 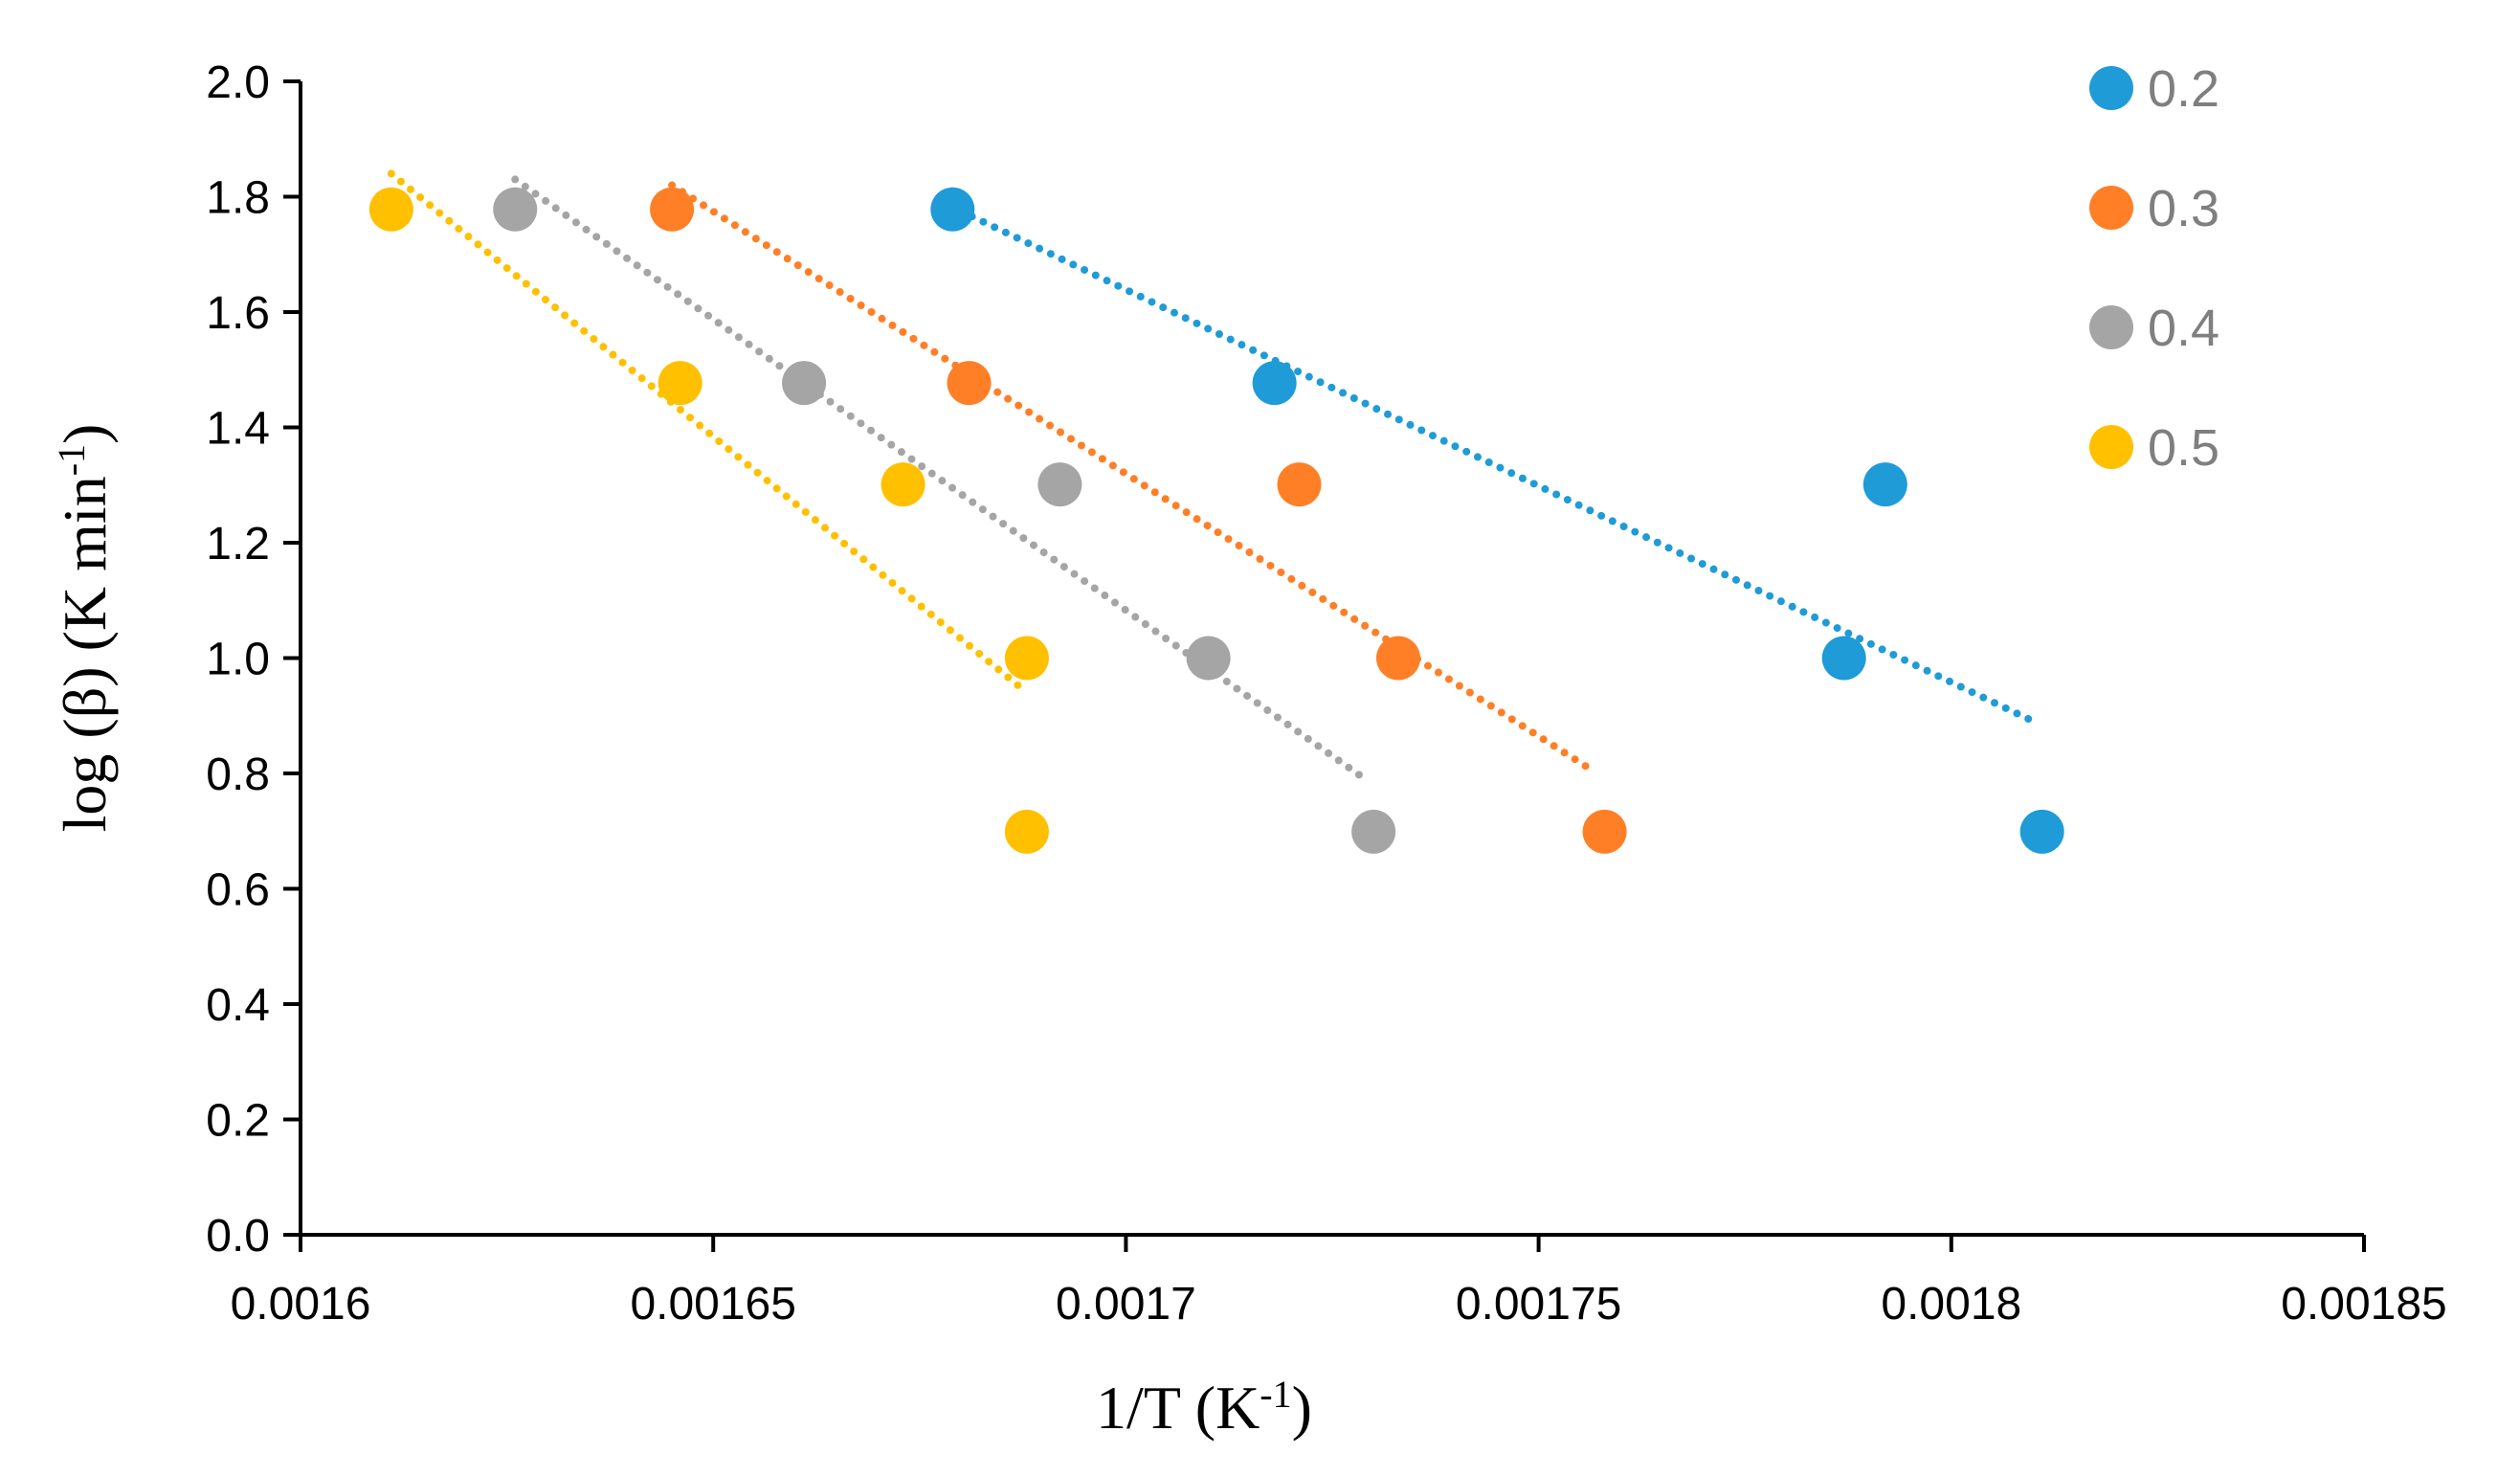 I want to click on y-tick-label: 1.2, so click(x=238, y=544).